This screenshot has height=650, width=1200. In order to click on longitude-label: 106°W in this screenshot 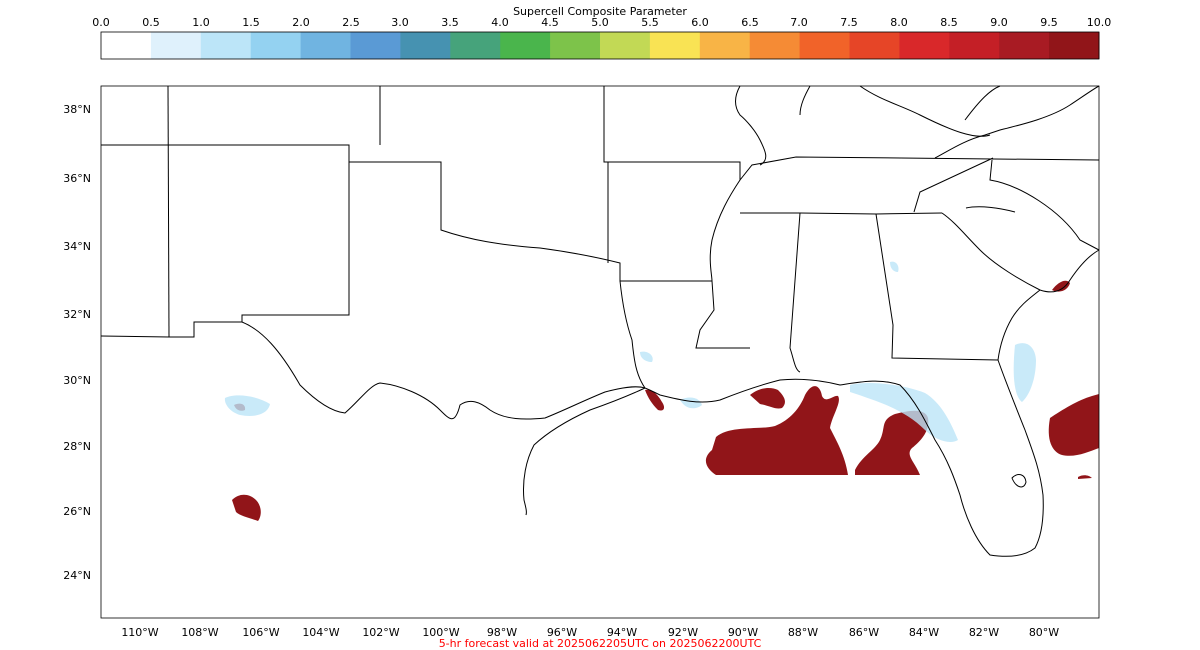, I will do `click(260, 632)`.